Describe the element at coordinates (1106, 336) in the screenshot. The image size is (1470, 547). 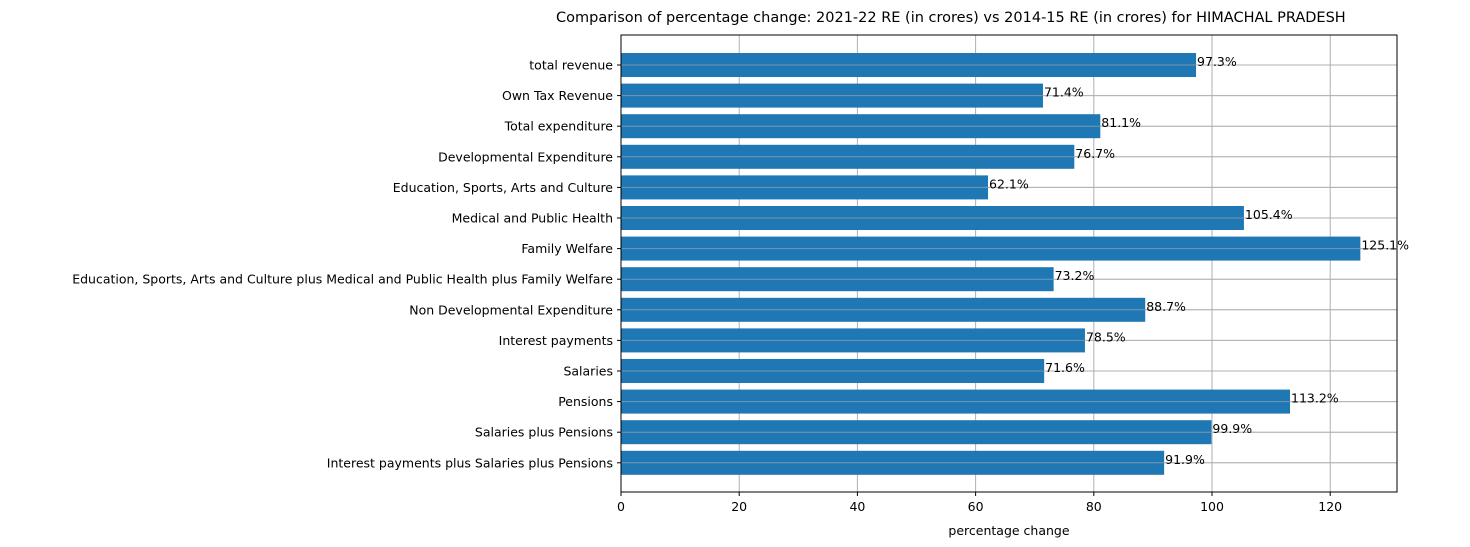
I see `data-label: 78.5%` at that location.